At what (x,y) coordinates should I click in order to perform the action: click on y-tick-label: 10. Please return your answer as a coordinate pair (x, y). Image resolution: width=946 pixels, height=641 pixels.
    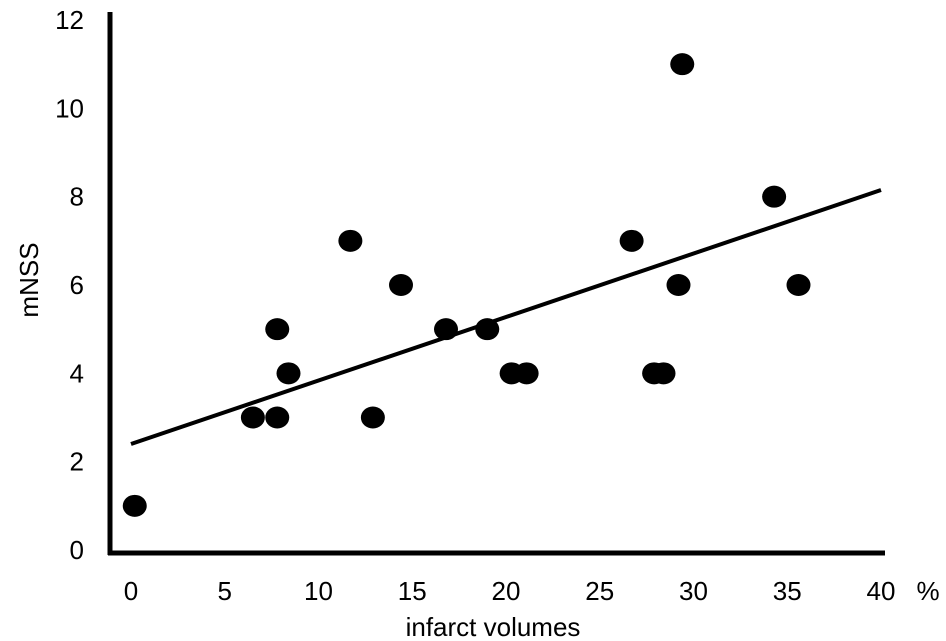
    Looking at the image, I should click on (69, 108).